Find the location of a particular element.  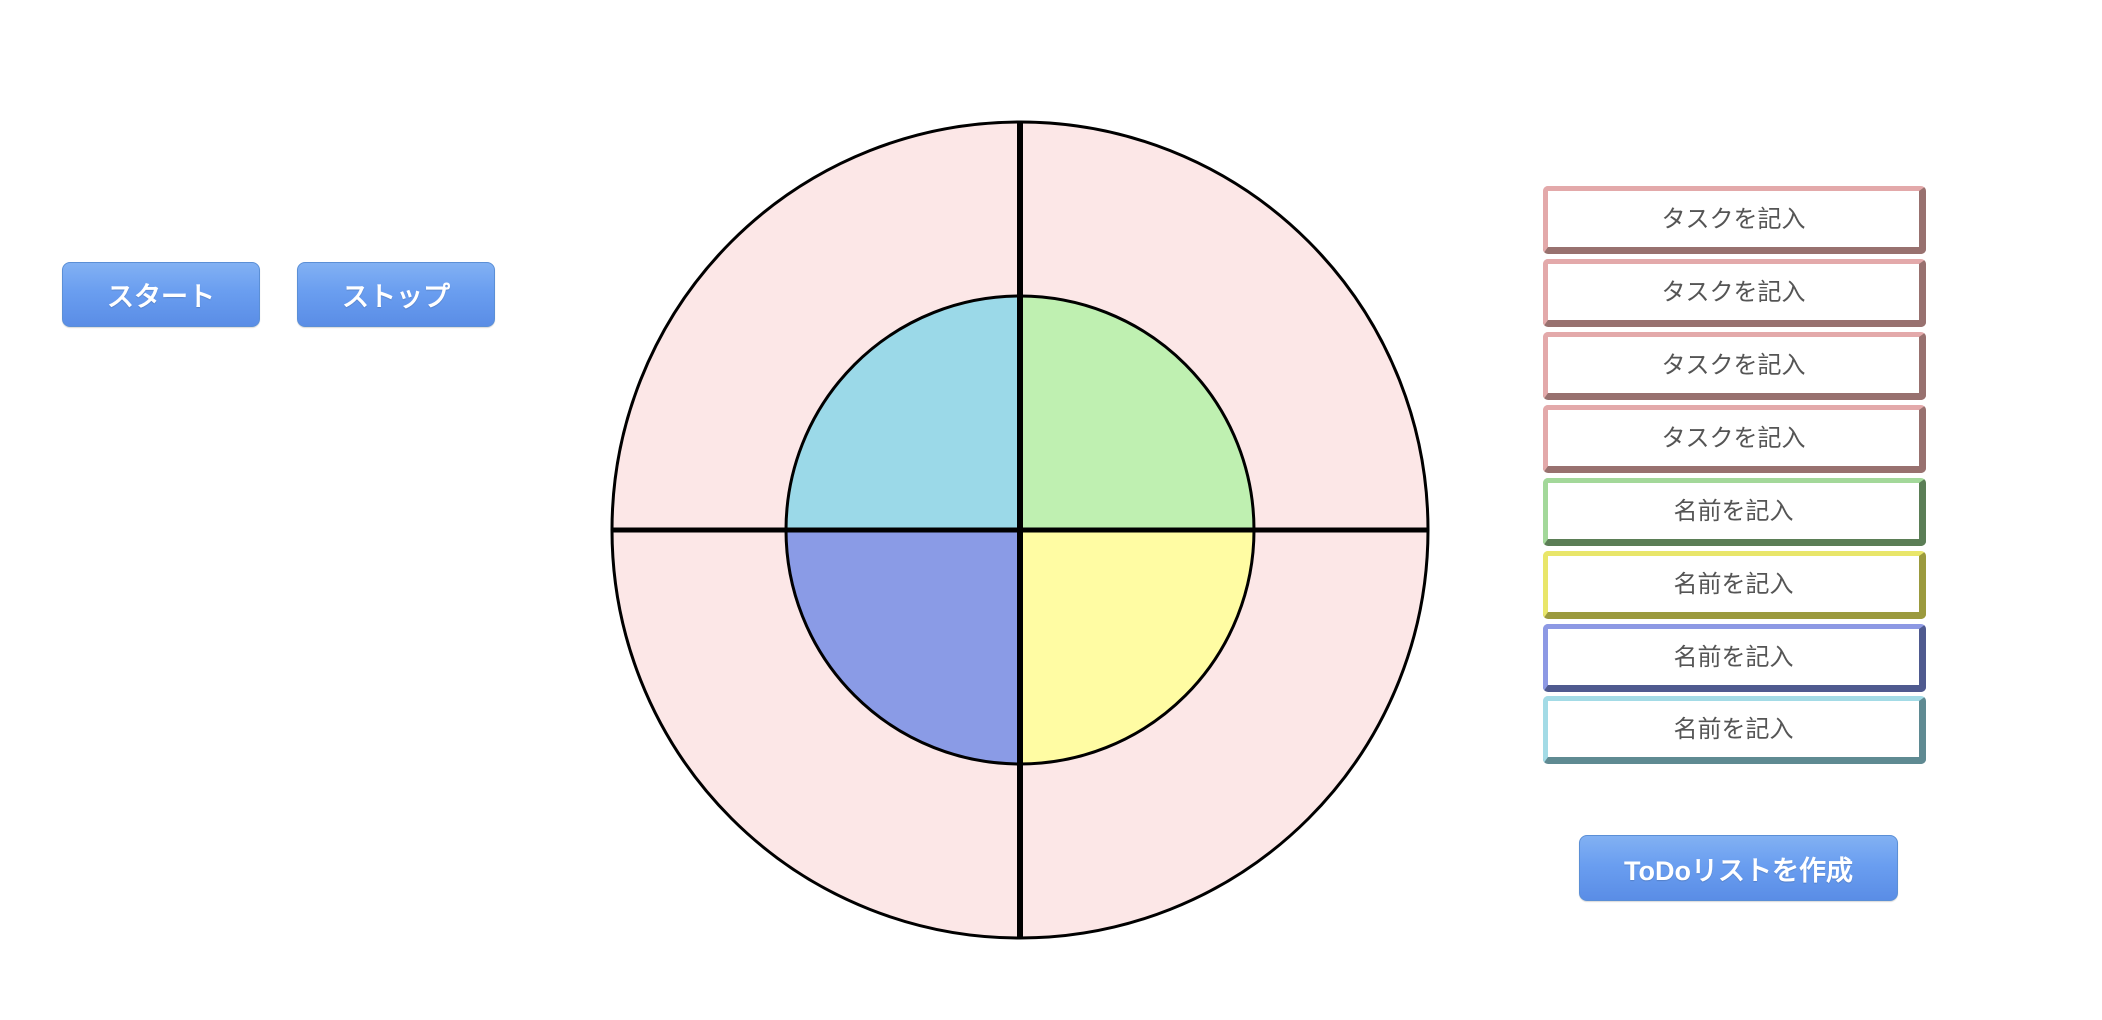

start-button: スタート is located at coordinates (161, 294).